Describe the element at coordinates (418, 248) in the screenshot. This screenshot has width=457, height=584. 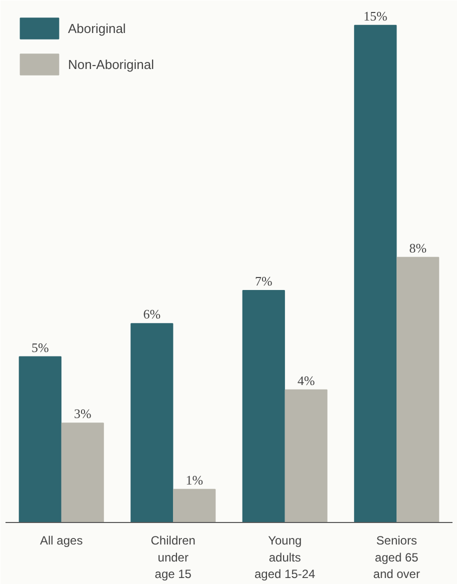
I see `data-label: 8%` at that location.